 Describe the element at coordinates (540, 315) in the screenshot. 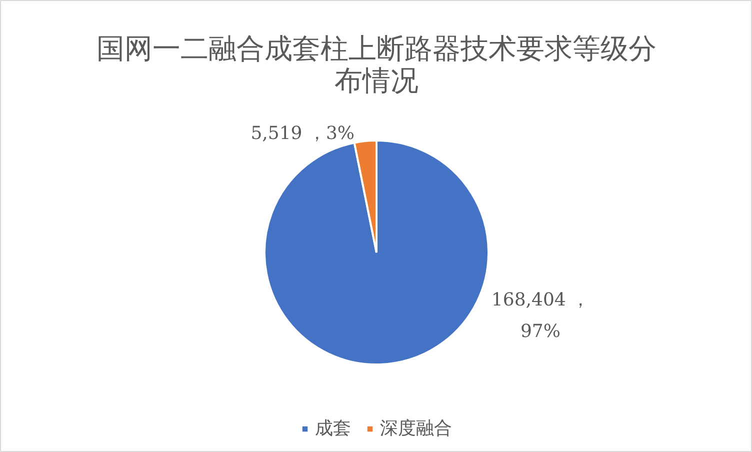

I see `data-label: 168,404 ， 97%` at that location.